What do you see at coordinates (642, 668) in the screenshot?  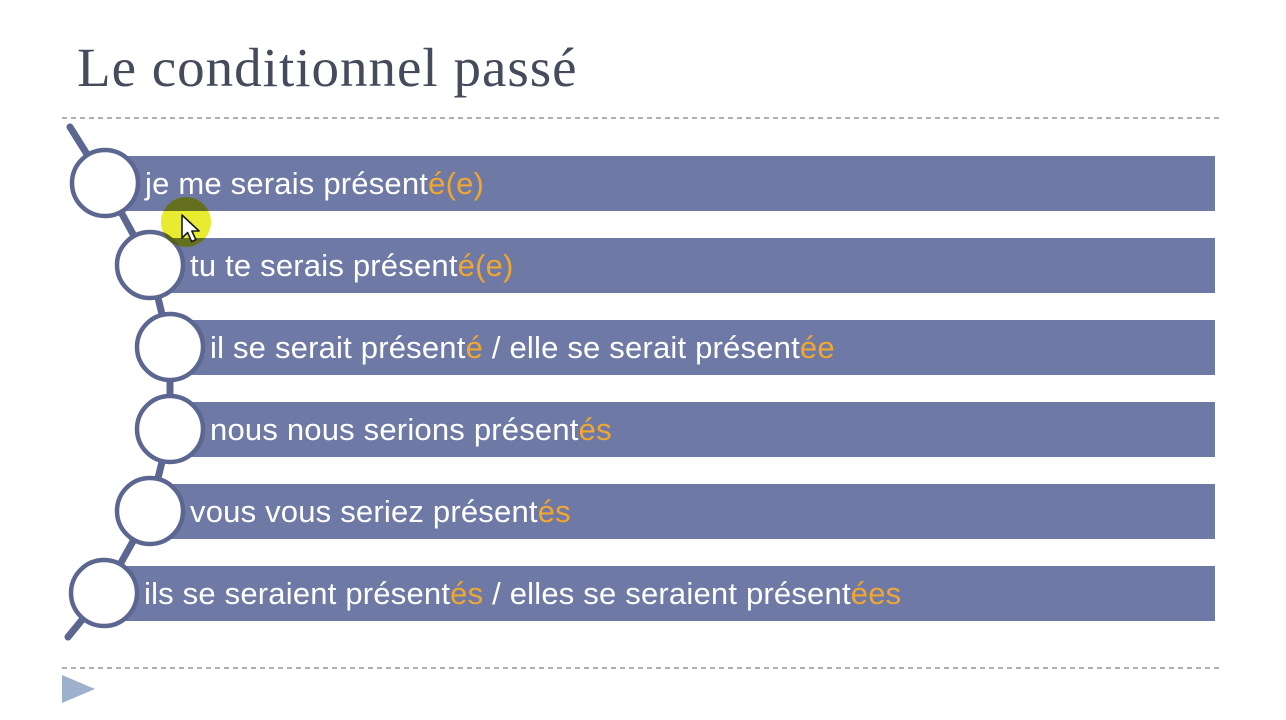 I see `bottom-divider` at bounding box center [642, 668].